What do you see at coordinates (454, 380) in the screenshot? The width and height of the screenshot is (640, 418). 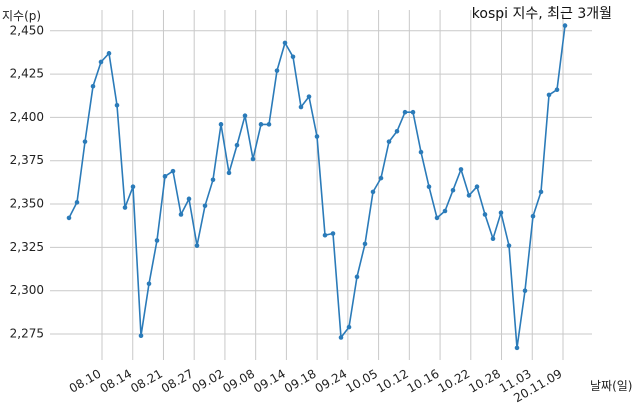 I see `x-tick-label: 10.22` at bounding box center [454, 380].